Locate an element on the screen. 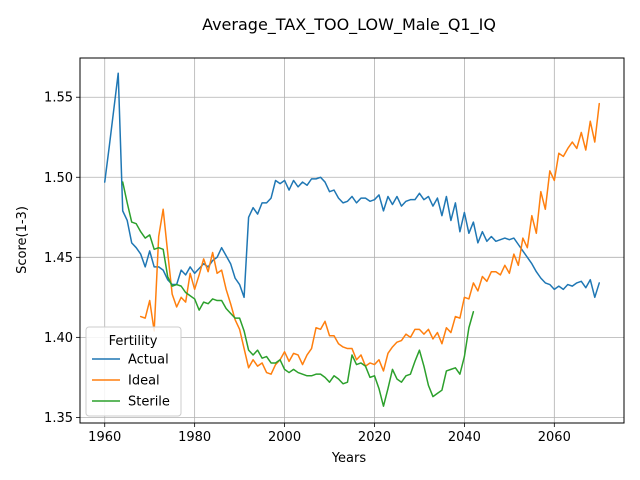 This screenshot has width=640, height=480. y-axis-ticks: 1.35 1.40 1.45 1.50 1.55 is located at coordinates (62, 258).